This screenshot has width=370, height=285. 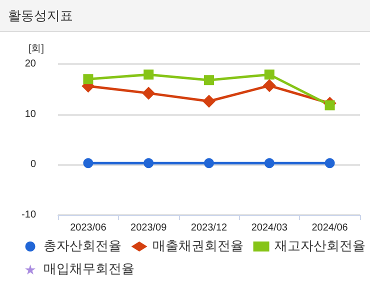 I want to click on y-tick-label: -10, so click(x=29, y=215).